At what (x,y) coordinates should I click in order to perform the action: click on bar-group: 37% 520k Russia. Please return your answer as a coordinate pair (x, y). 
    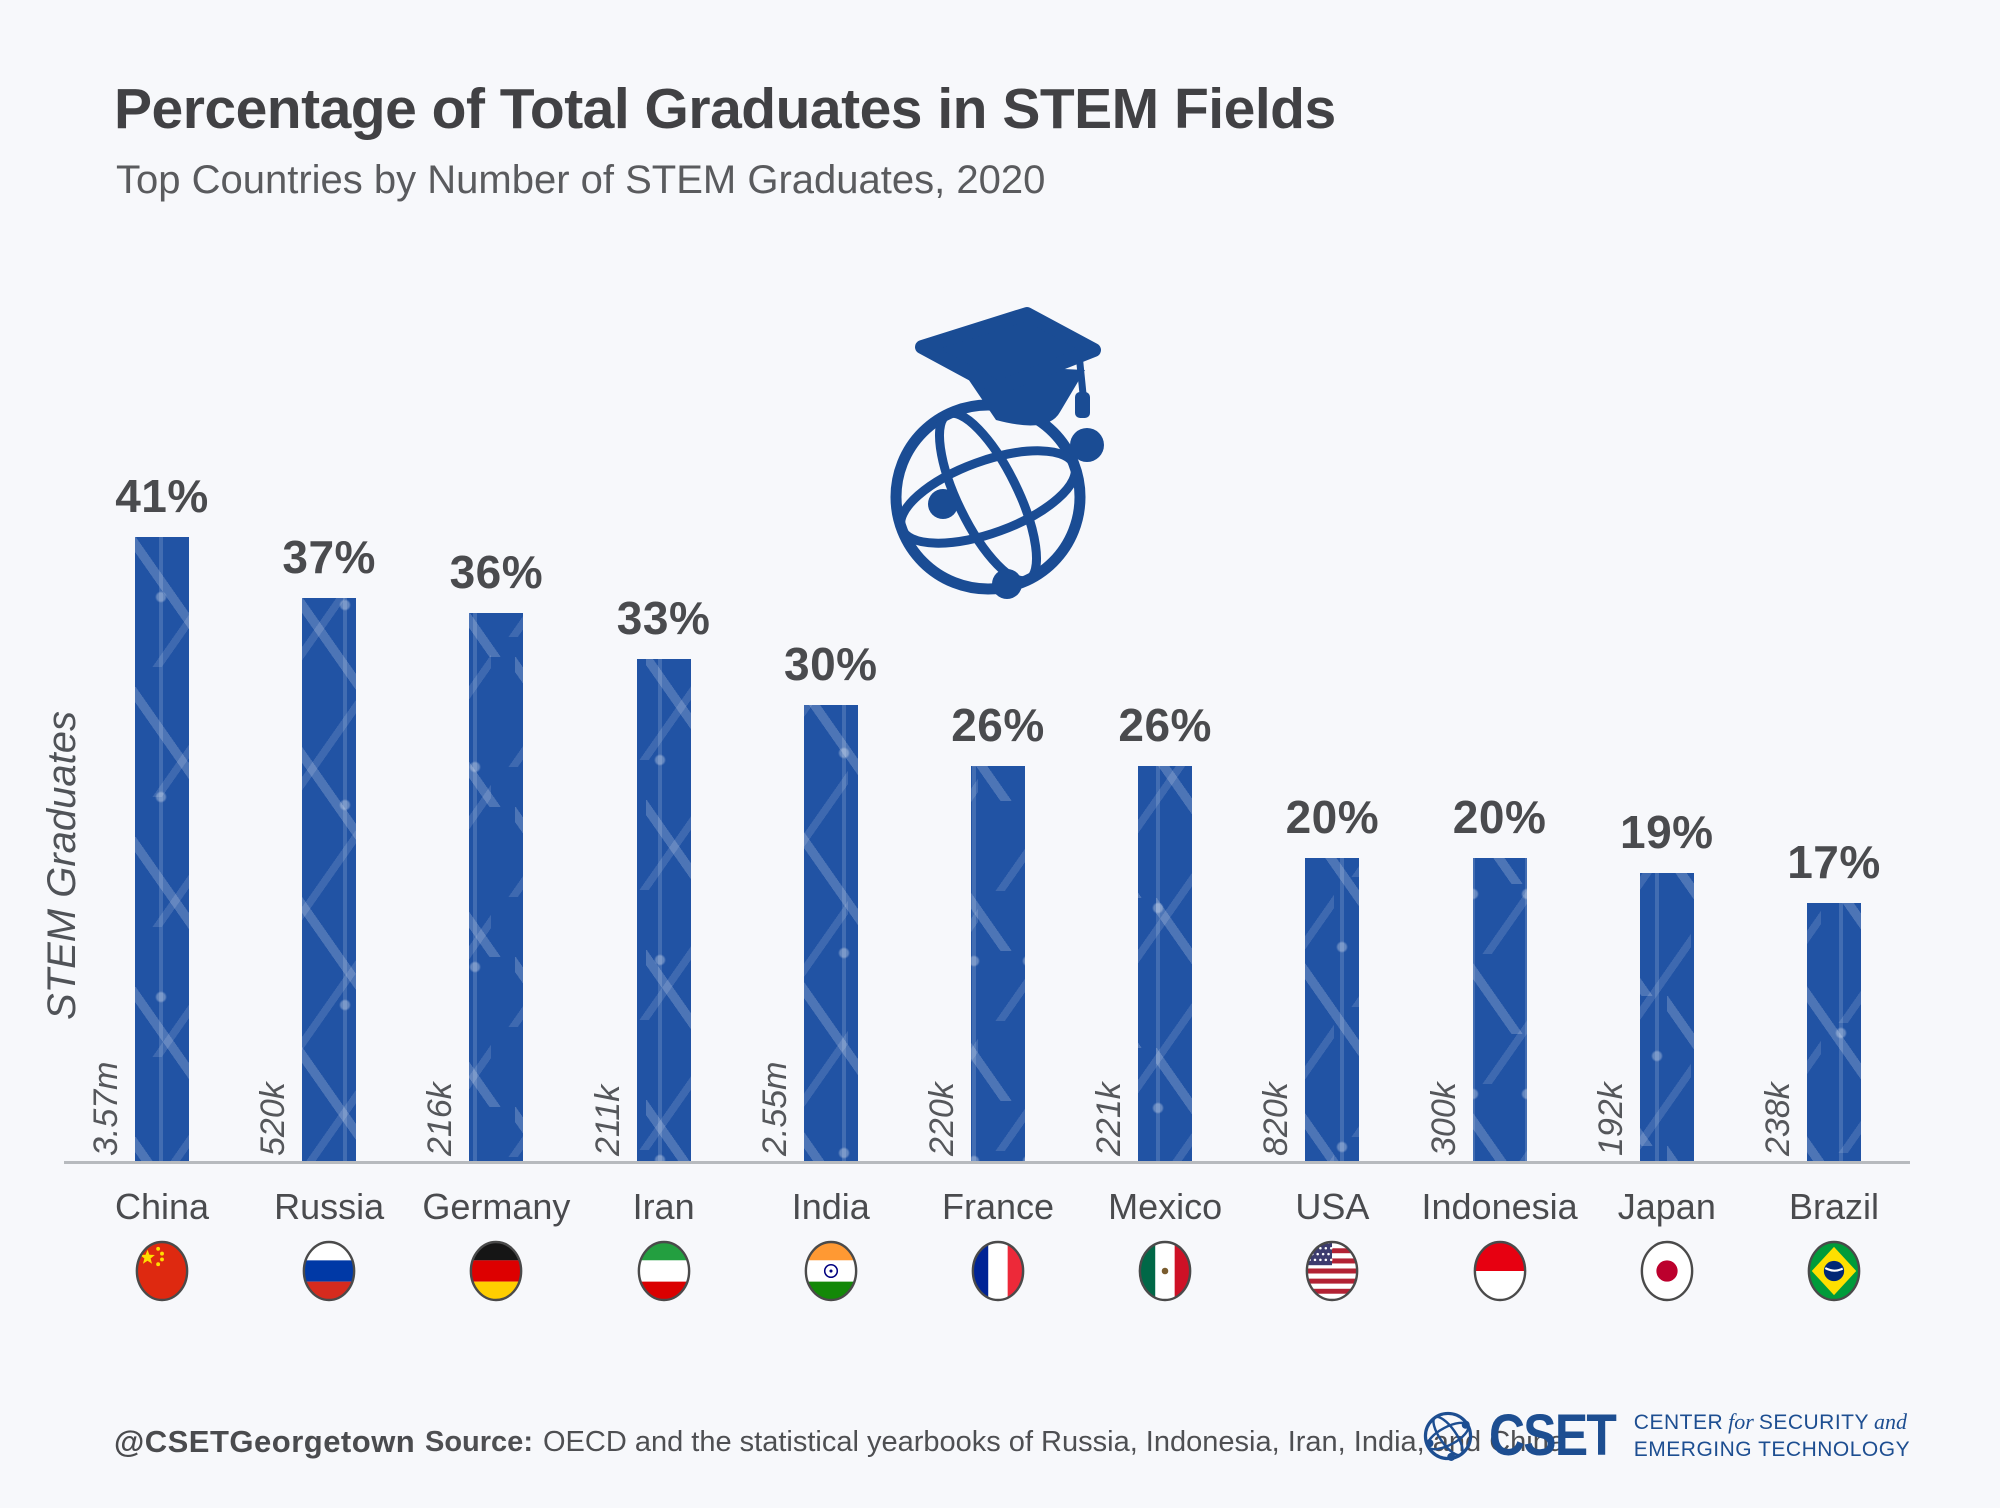
    Looking at the image, I should click on (329, 672).